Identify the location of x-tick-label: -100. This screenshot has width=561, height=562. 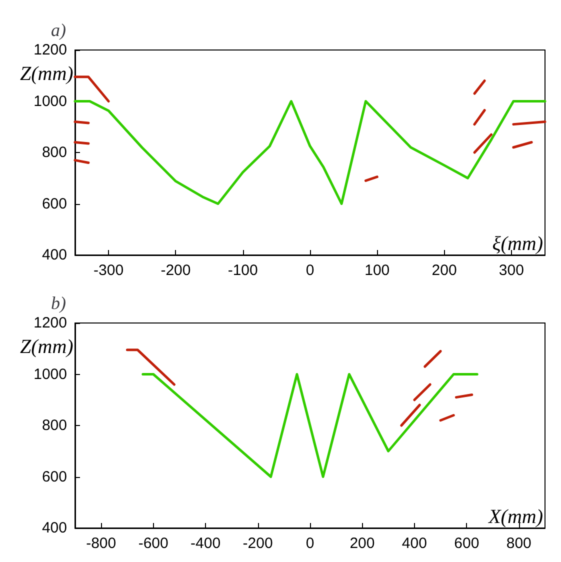
(243, 270).